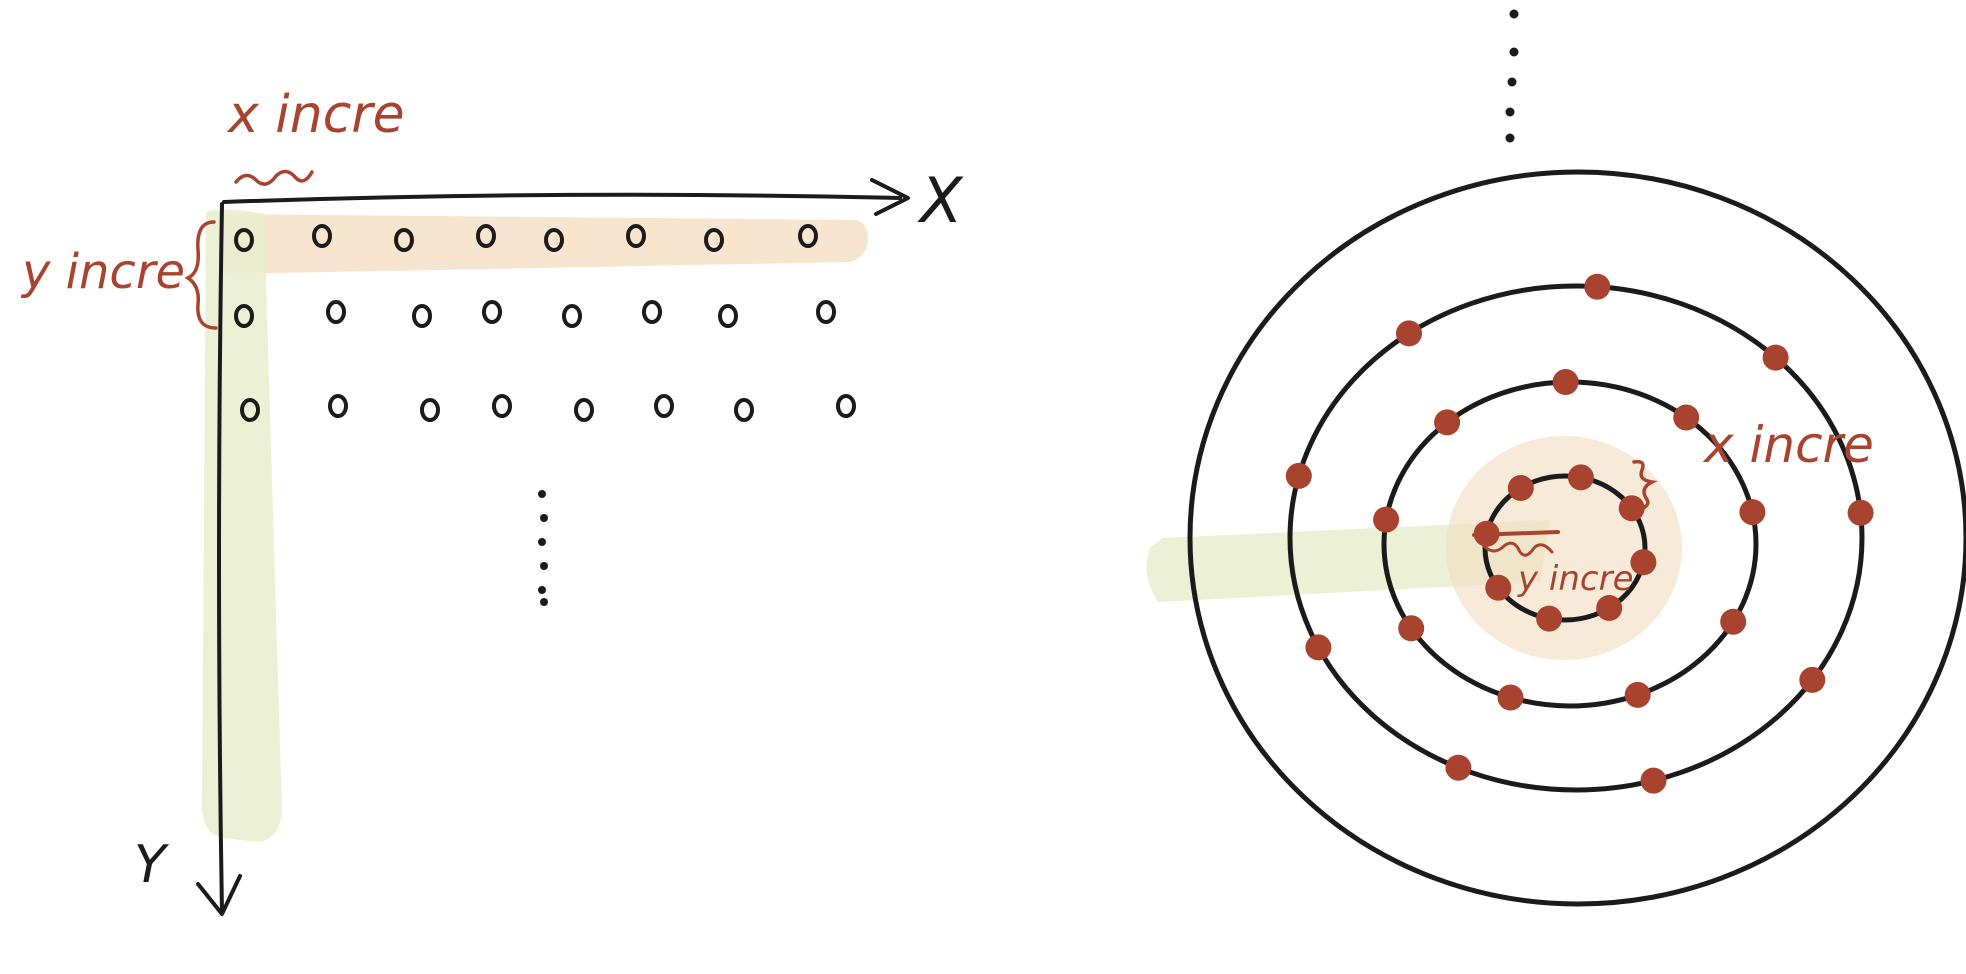  Describe the element at coordinates (219, 895) in the screenshot. I see `y-axis-arrowhead` at that location.